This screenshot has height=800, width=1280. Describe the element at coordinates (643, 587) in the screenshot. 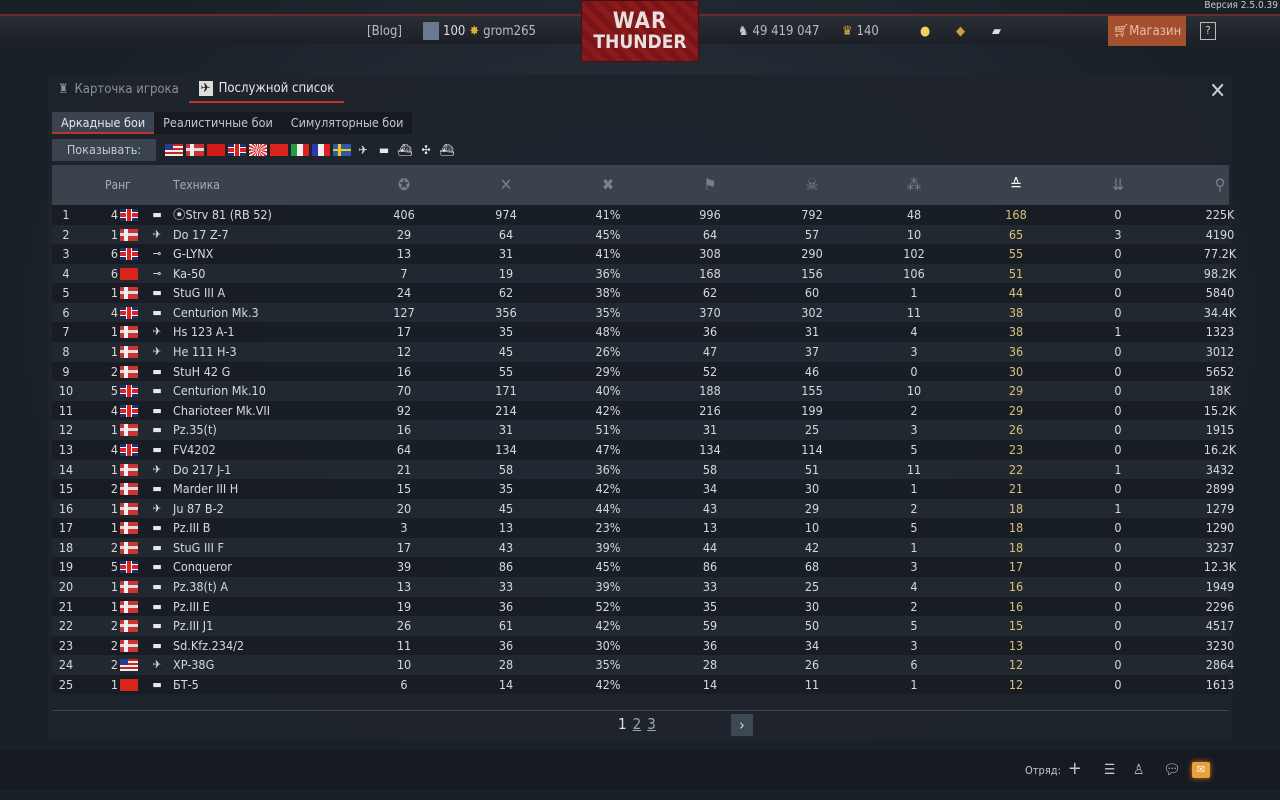

I see `table-row: 20 1 ▬ Pz.38(t) A 13 33 39% 33 25 4 16 0 1949` at that location.